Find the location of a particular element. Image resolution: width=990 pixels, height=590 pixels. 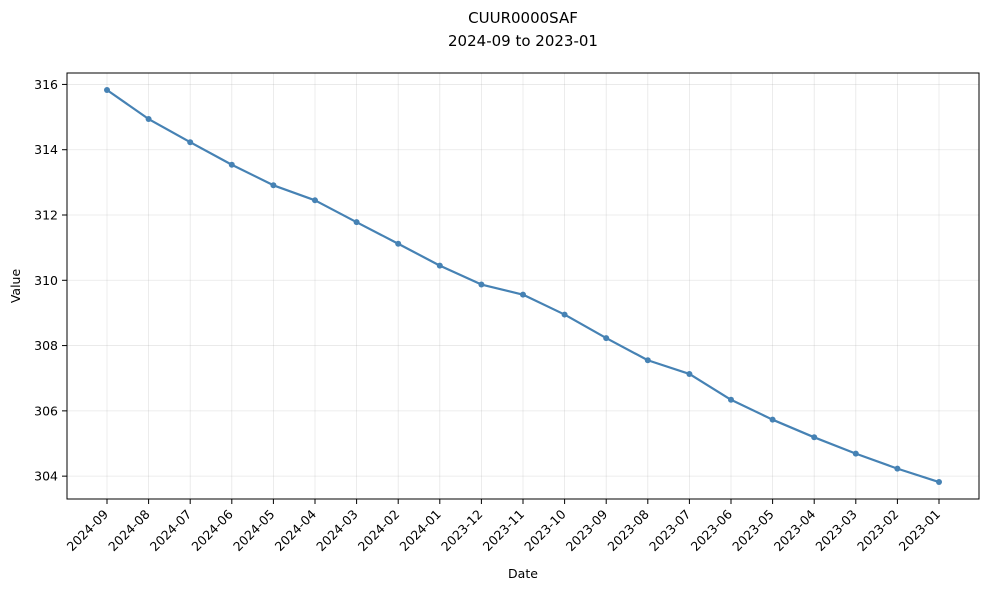

x-axis-label: Date is located at coordinates (523, 573).